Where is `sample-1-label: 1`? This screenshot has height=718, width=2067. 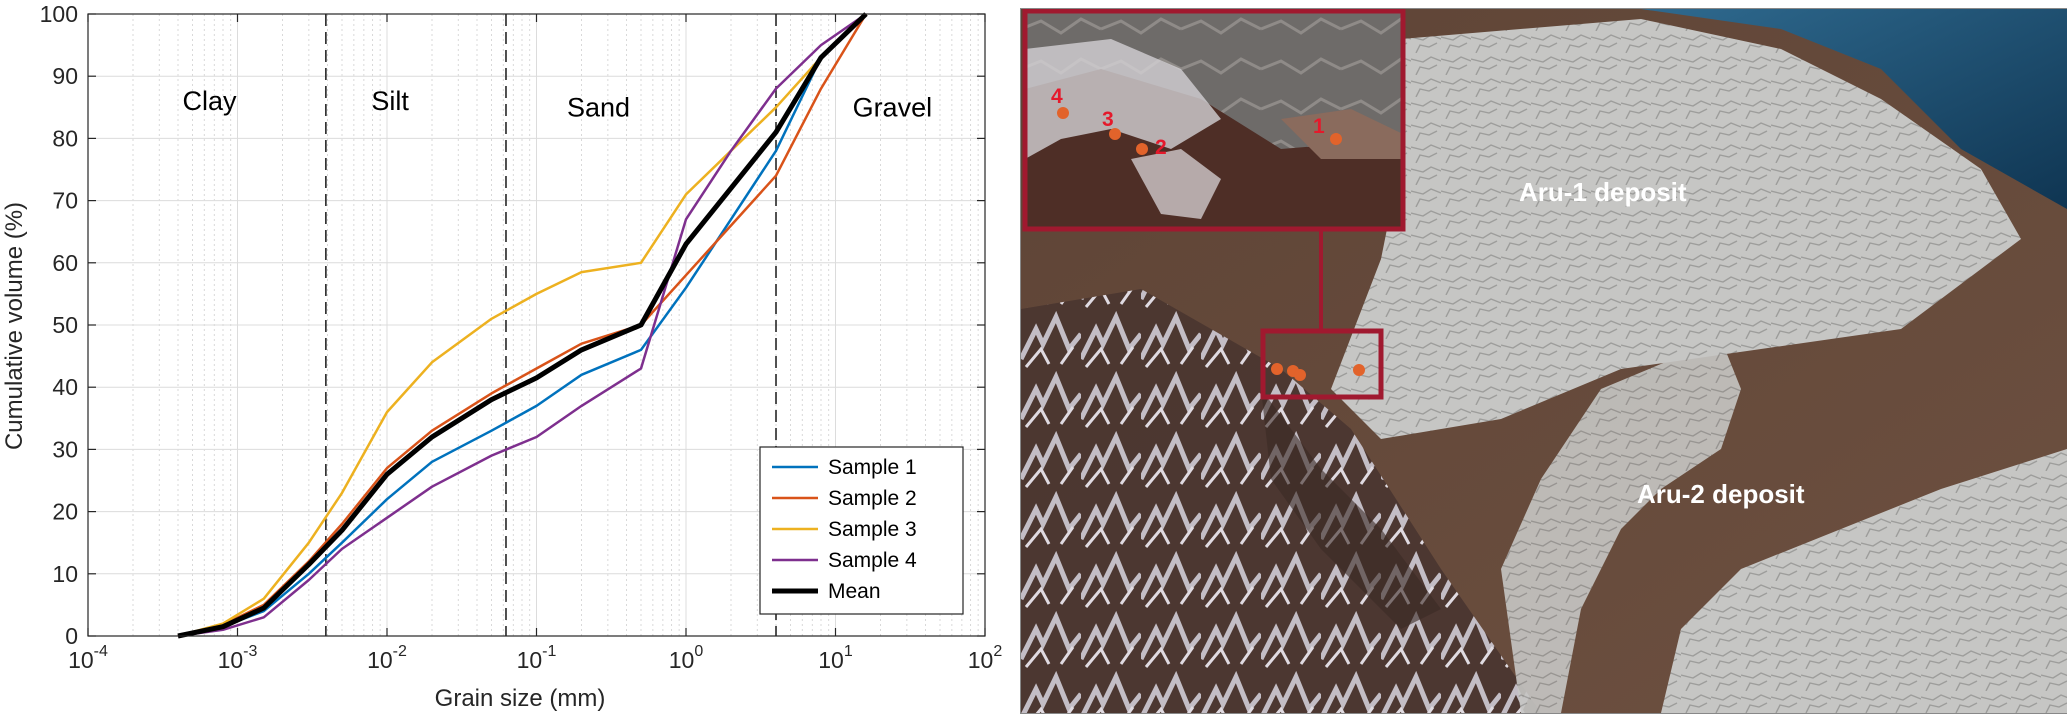
sample-1-label: 1 is located at coordinates (1319, 126).